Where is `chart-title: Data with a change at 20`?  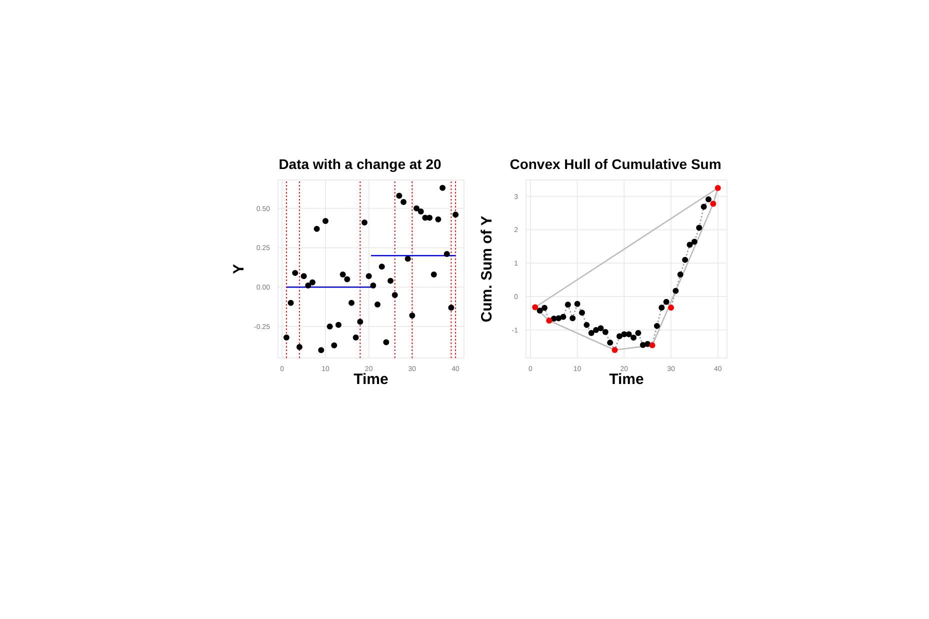
chart-title: Data with a change at 20 is located at coordinates (360, 165).